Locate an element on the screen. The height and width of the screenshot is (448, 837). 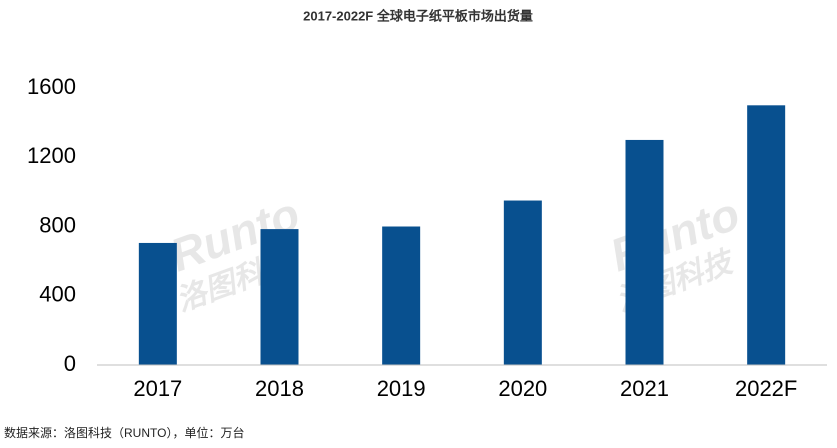
x-tick-label: 2021 is located at coordinates (644, 388).